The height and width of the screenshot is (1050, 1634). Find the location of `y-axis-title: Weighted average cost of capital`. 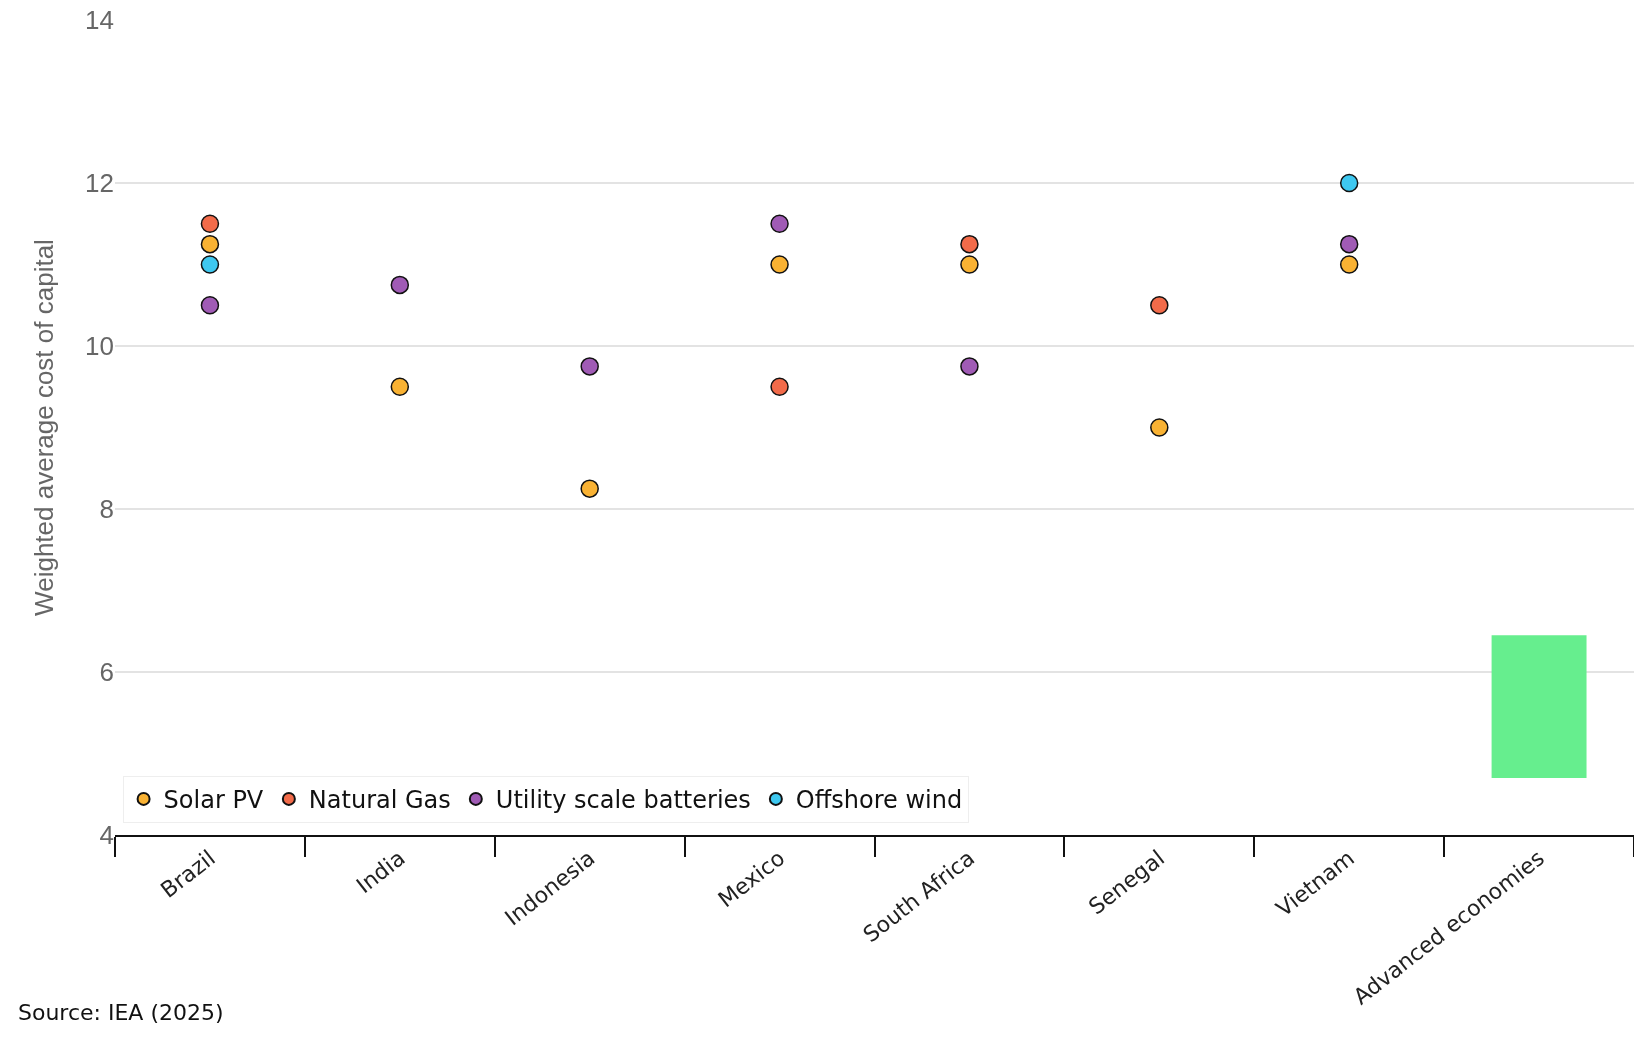

y-axis-title: Weighted average cost of capital is located at coordinates (44, 427).